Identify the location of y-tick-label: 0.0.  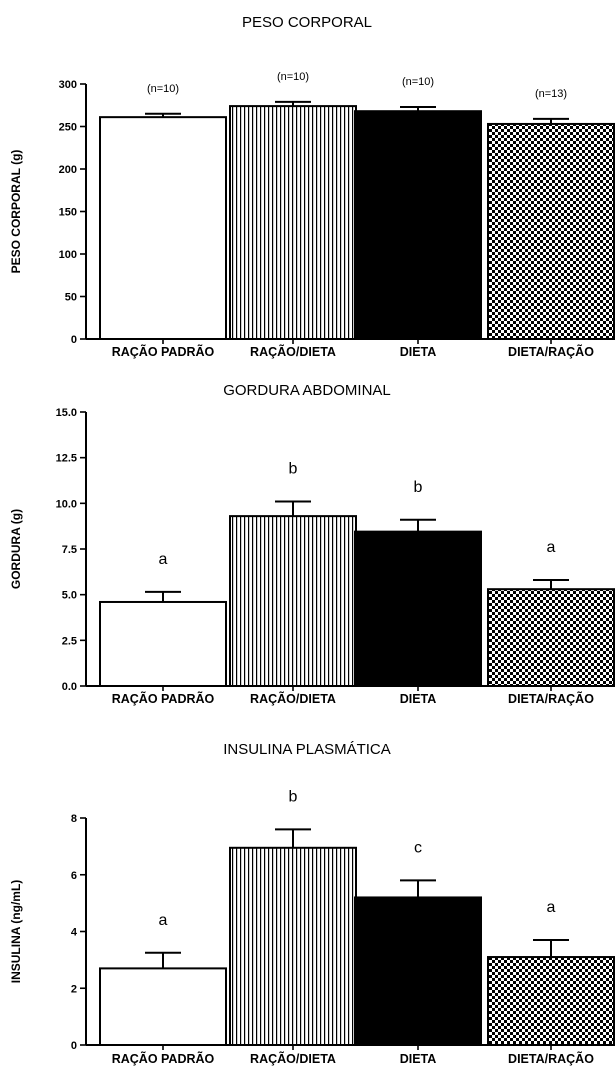
(69, 687).